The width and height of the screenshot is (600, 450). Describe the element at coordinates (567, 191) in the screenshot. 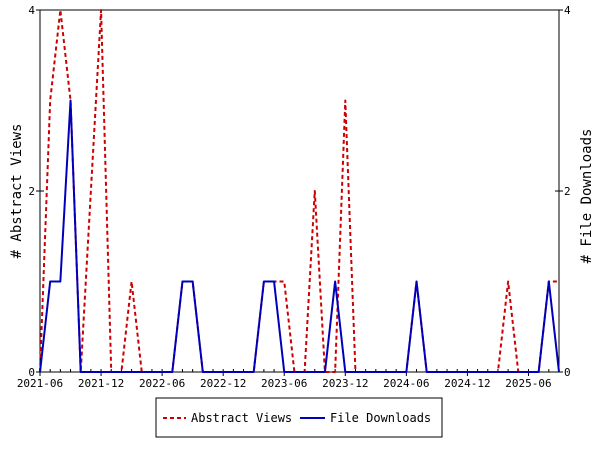

I see `y-tick-label-right: 2` at that location.